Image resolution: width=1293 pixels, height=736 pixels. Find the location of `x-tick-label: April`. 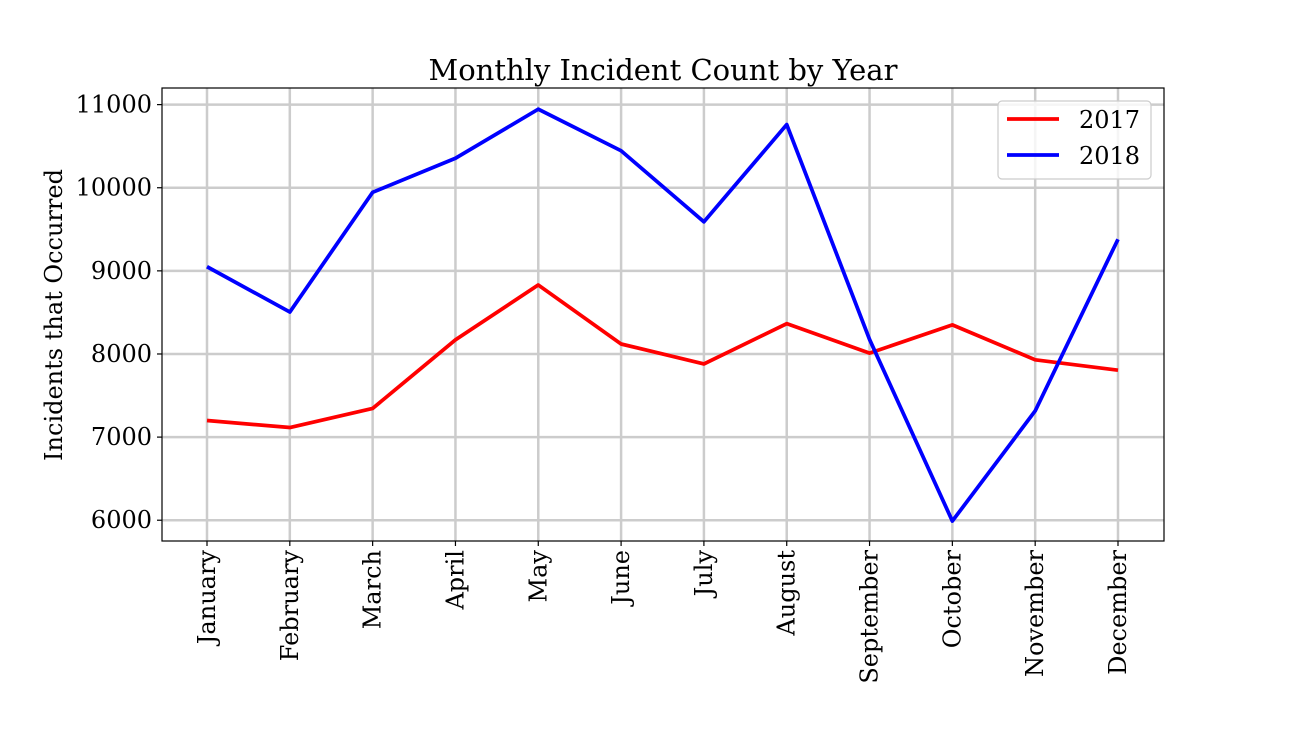

x-tick-label: April is located at coordinates (455, 580).